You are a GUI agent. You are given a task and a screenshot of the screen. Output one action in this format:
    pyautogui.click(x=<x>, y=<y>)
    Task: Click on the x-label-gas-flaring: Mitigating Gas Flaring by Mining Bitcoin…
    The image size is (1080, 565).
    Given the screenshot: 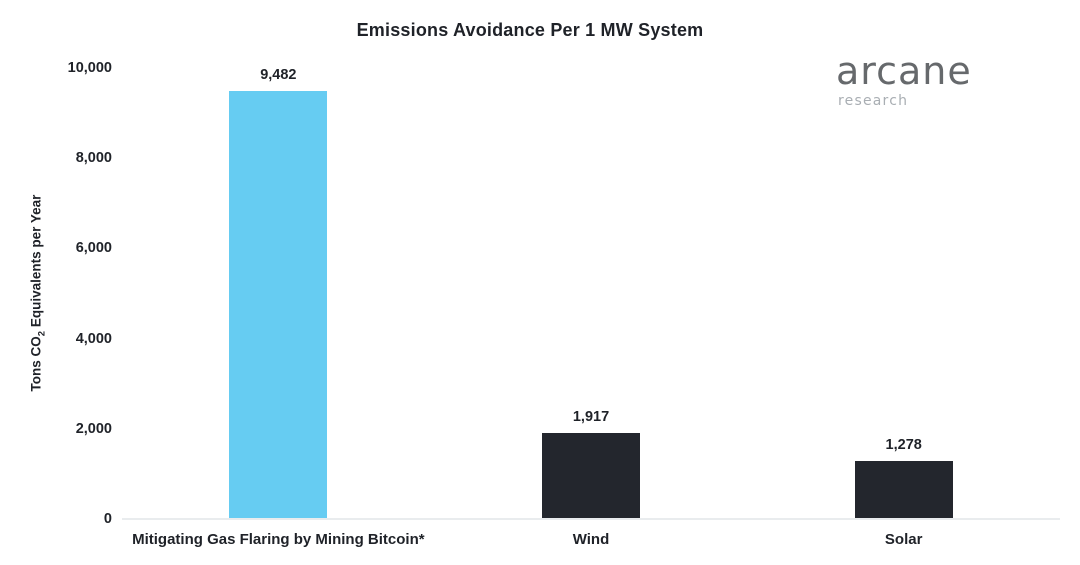 What is the action you would take?
    pyautogui.click(x=278, y=539)
    